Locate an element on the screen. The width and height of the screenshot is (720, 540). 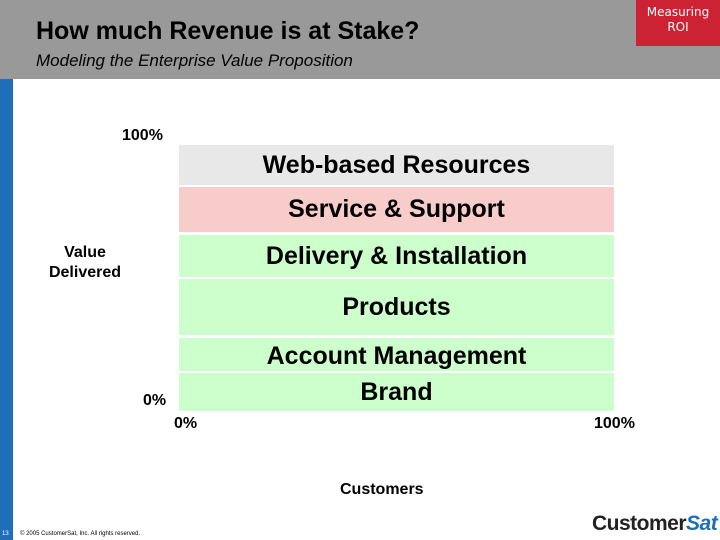
x-axis-right-label: 100% is located at coordinates (614, 423).